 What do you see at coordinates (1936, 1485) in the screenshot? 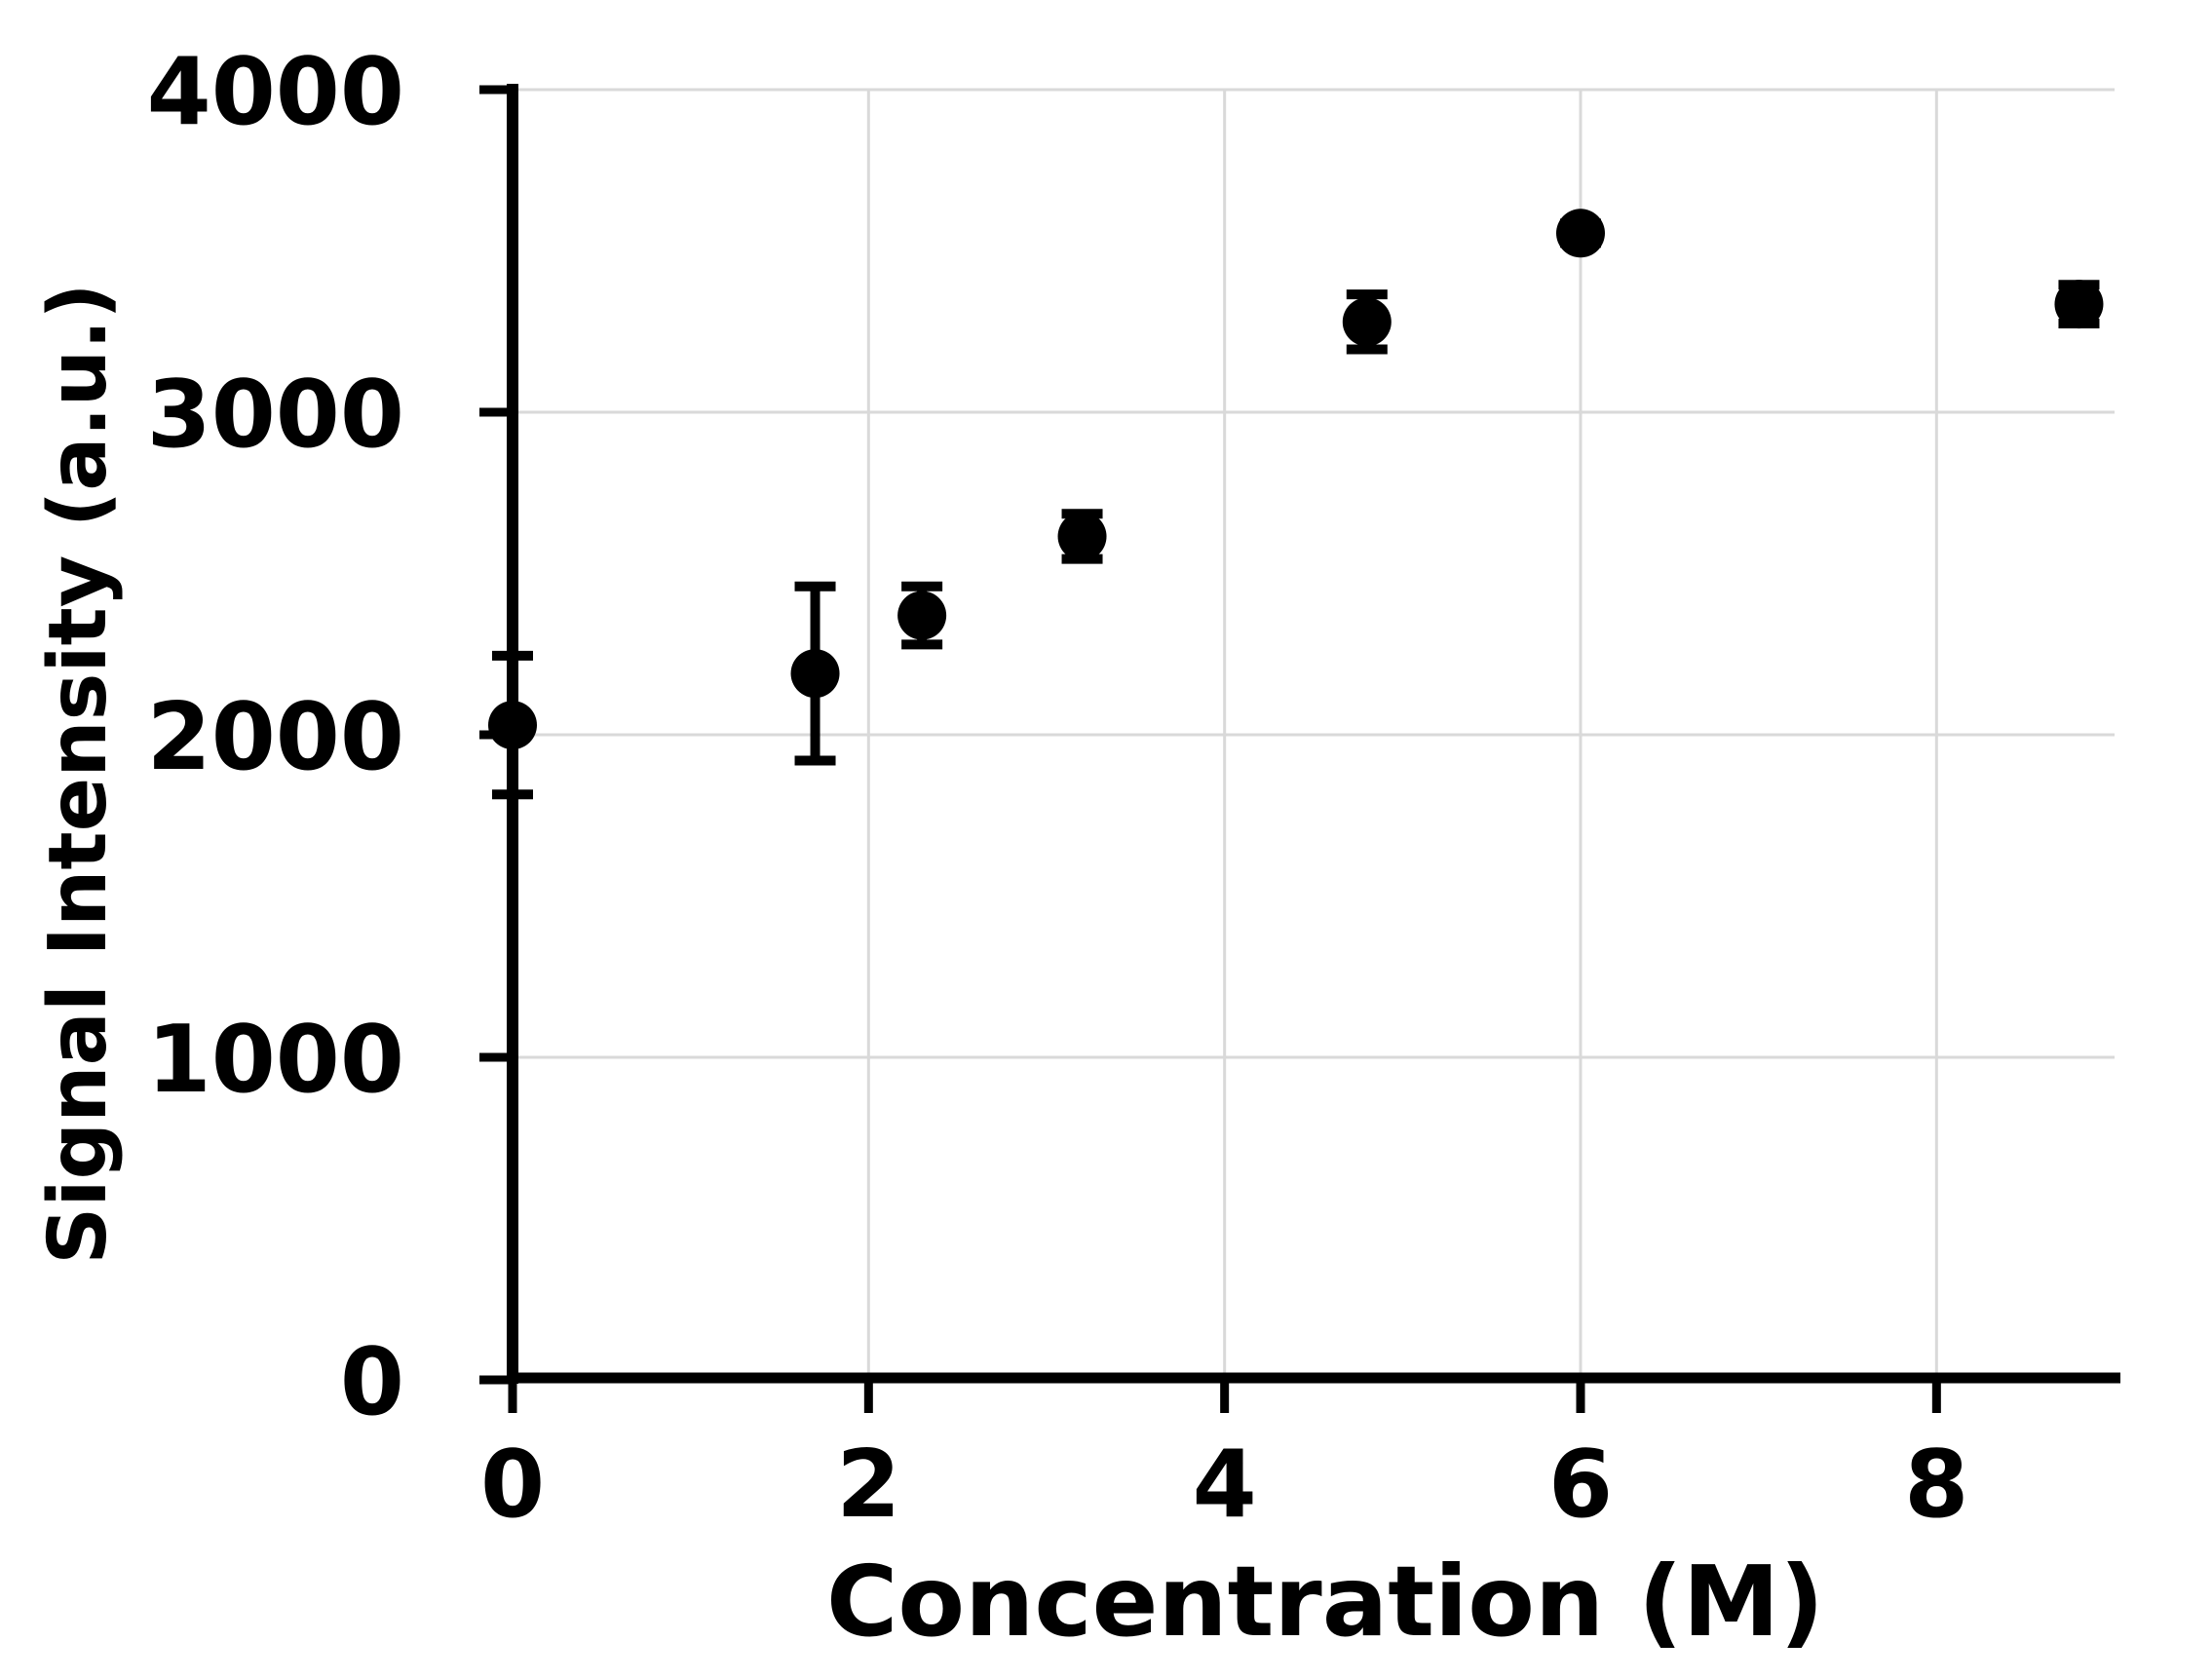
I see `x-tick-label-8: 8` at bounding box center [1936, 1485].